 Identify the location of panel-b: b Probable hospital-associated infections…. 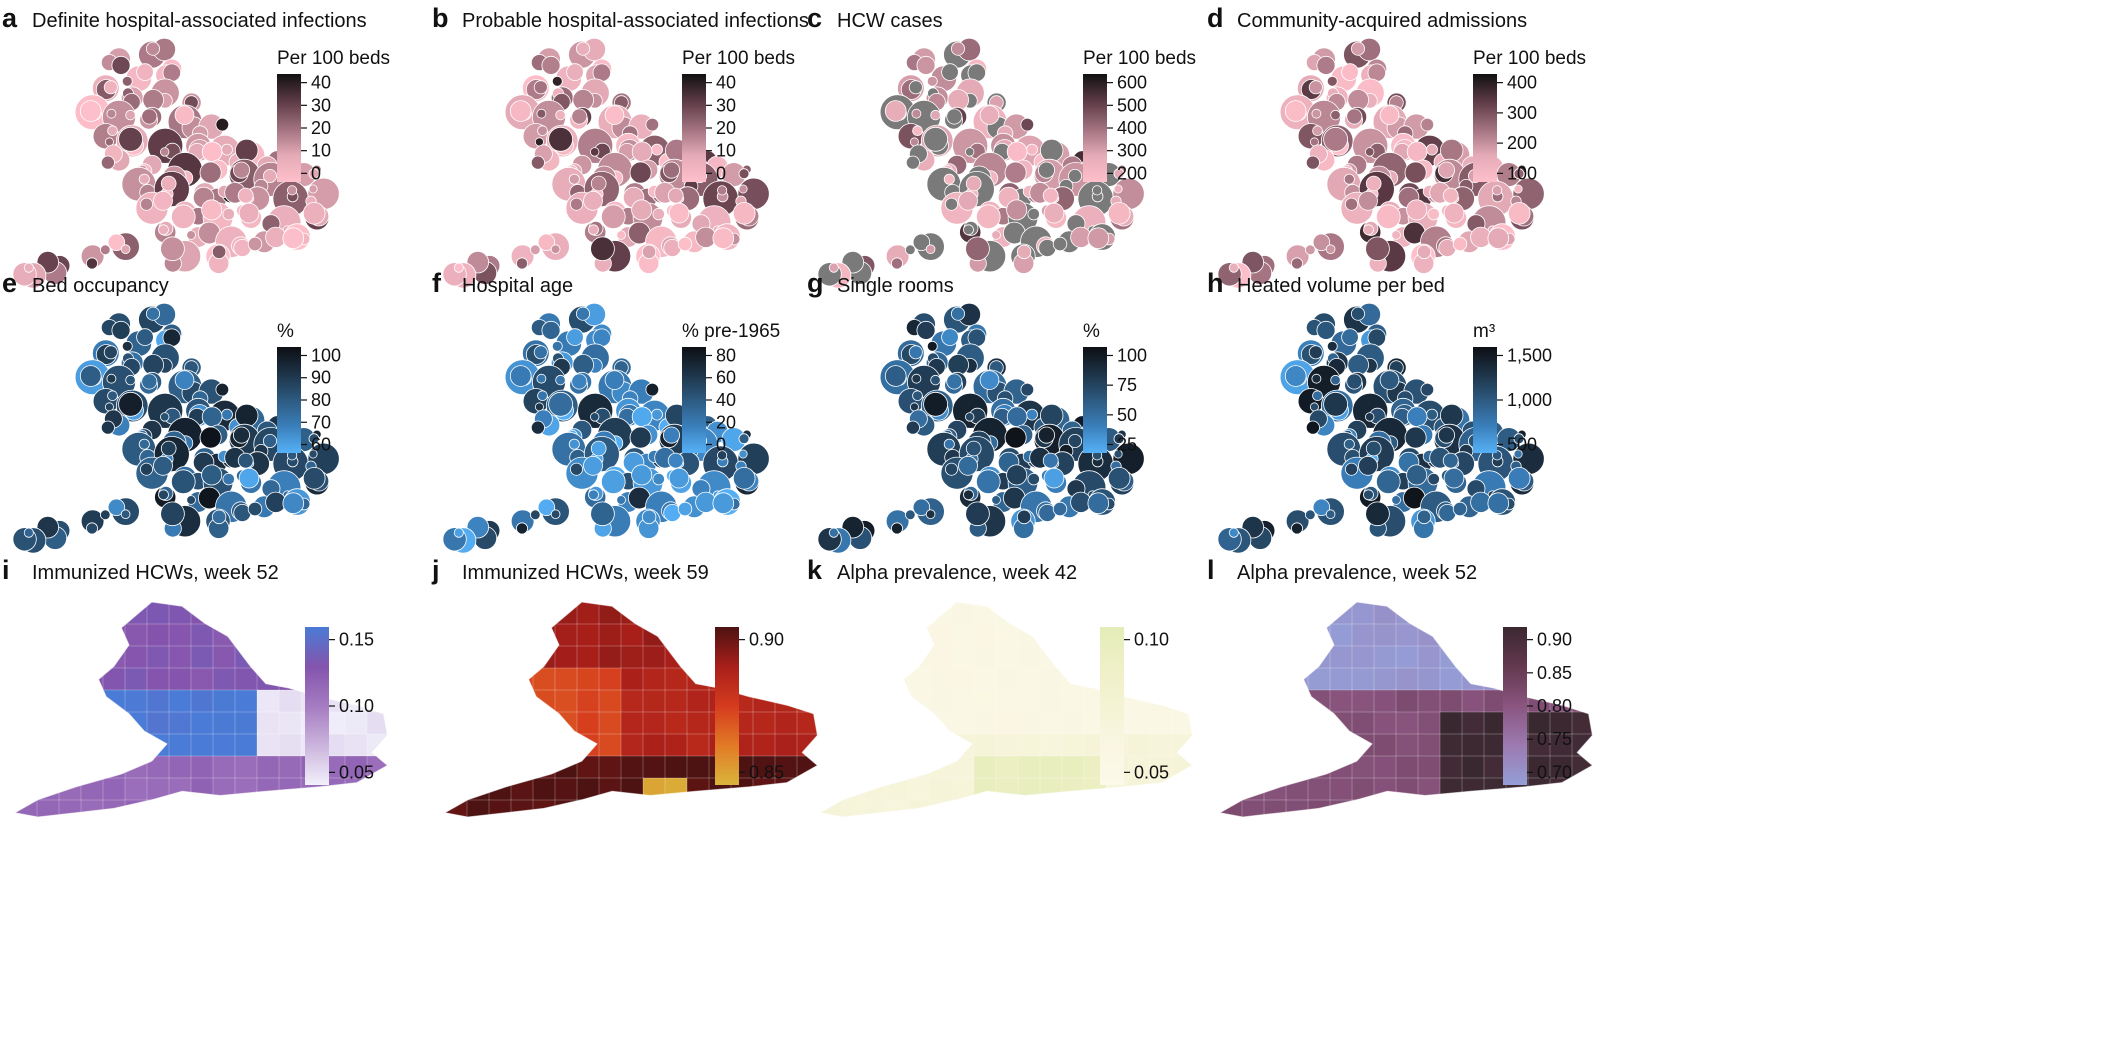
(620, 146).